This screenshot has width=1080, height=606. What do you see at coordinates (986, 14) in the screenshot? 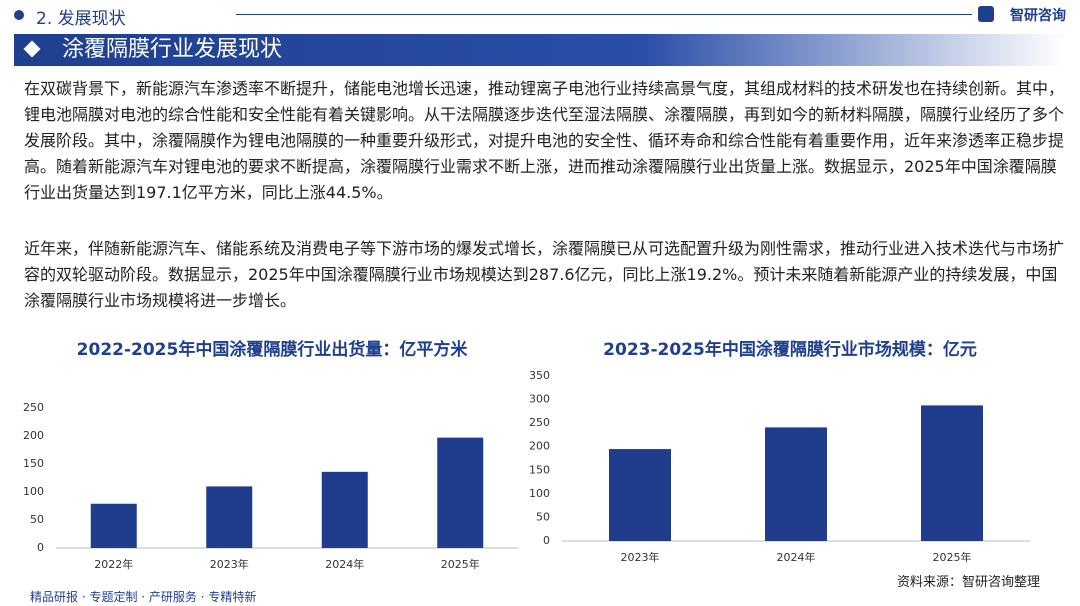
I see `logo-icon` at bounding box center [986, 14].